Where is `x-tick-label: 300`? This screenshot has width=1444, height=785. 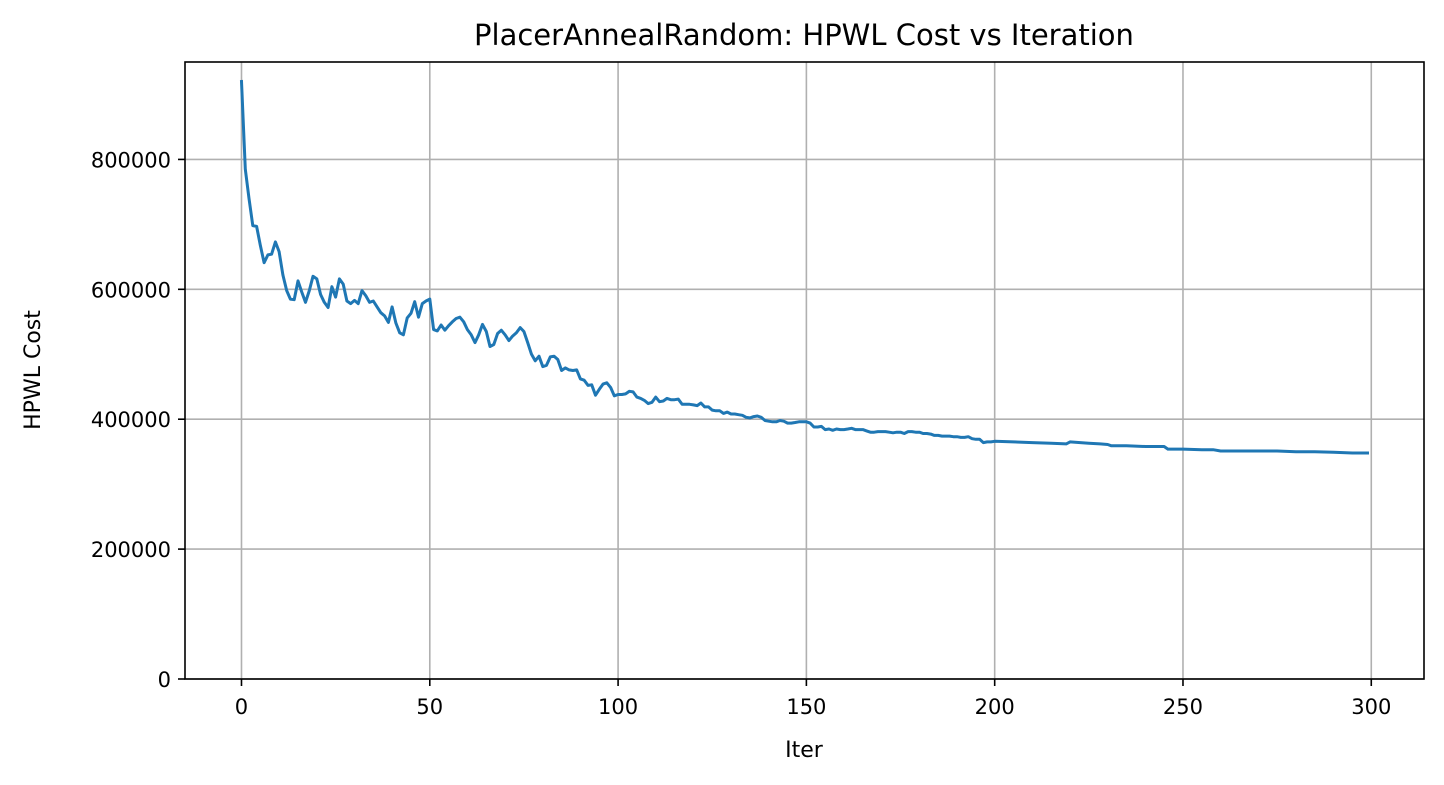
x-tick-label: 300 is located at coordinates (1371, 707).